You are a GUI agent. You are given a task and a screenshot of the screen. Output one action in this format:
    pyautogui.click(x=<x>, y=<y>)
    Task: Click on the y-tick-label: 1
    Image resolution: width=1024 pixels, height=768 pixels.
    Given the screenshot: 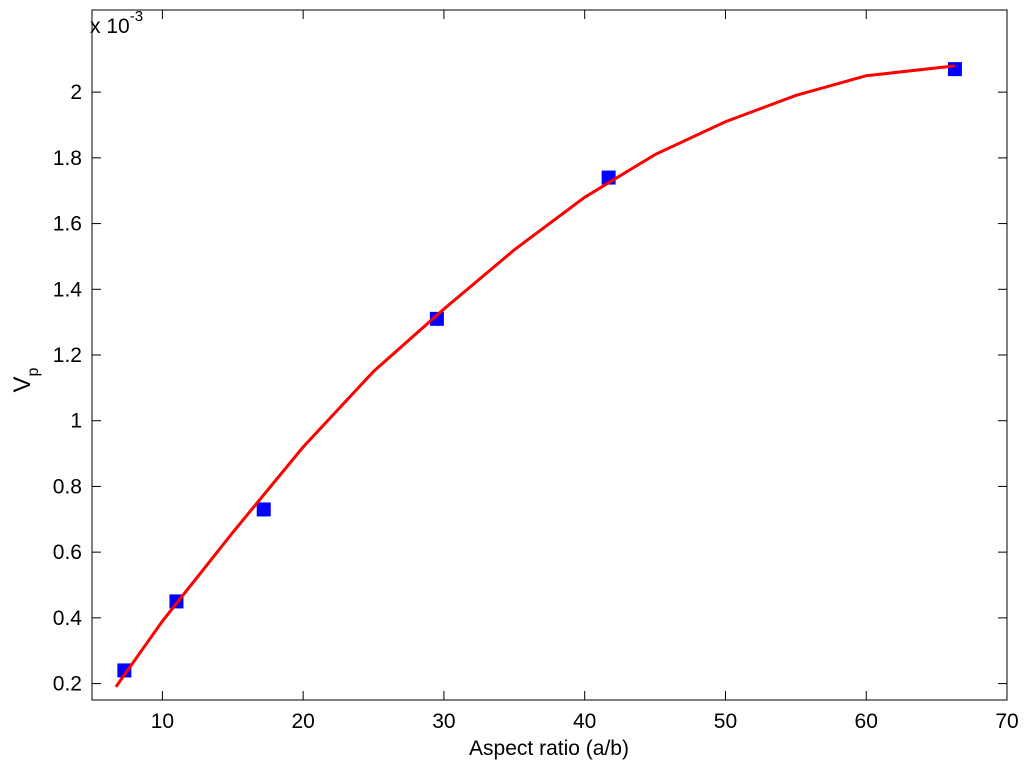 What is the action you would take?
    pyautogui.click(x=76, y=421)
    